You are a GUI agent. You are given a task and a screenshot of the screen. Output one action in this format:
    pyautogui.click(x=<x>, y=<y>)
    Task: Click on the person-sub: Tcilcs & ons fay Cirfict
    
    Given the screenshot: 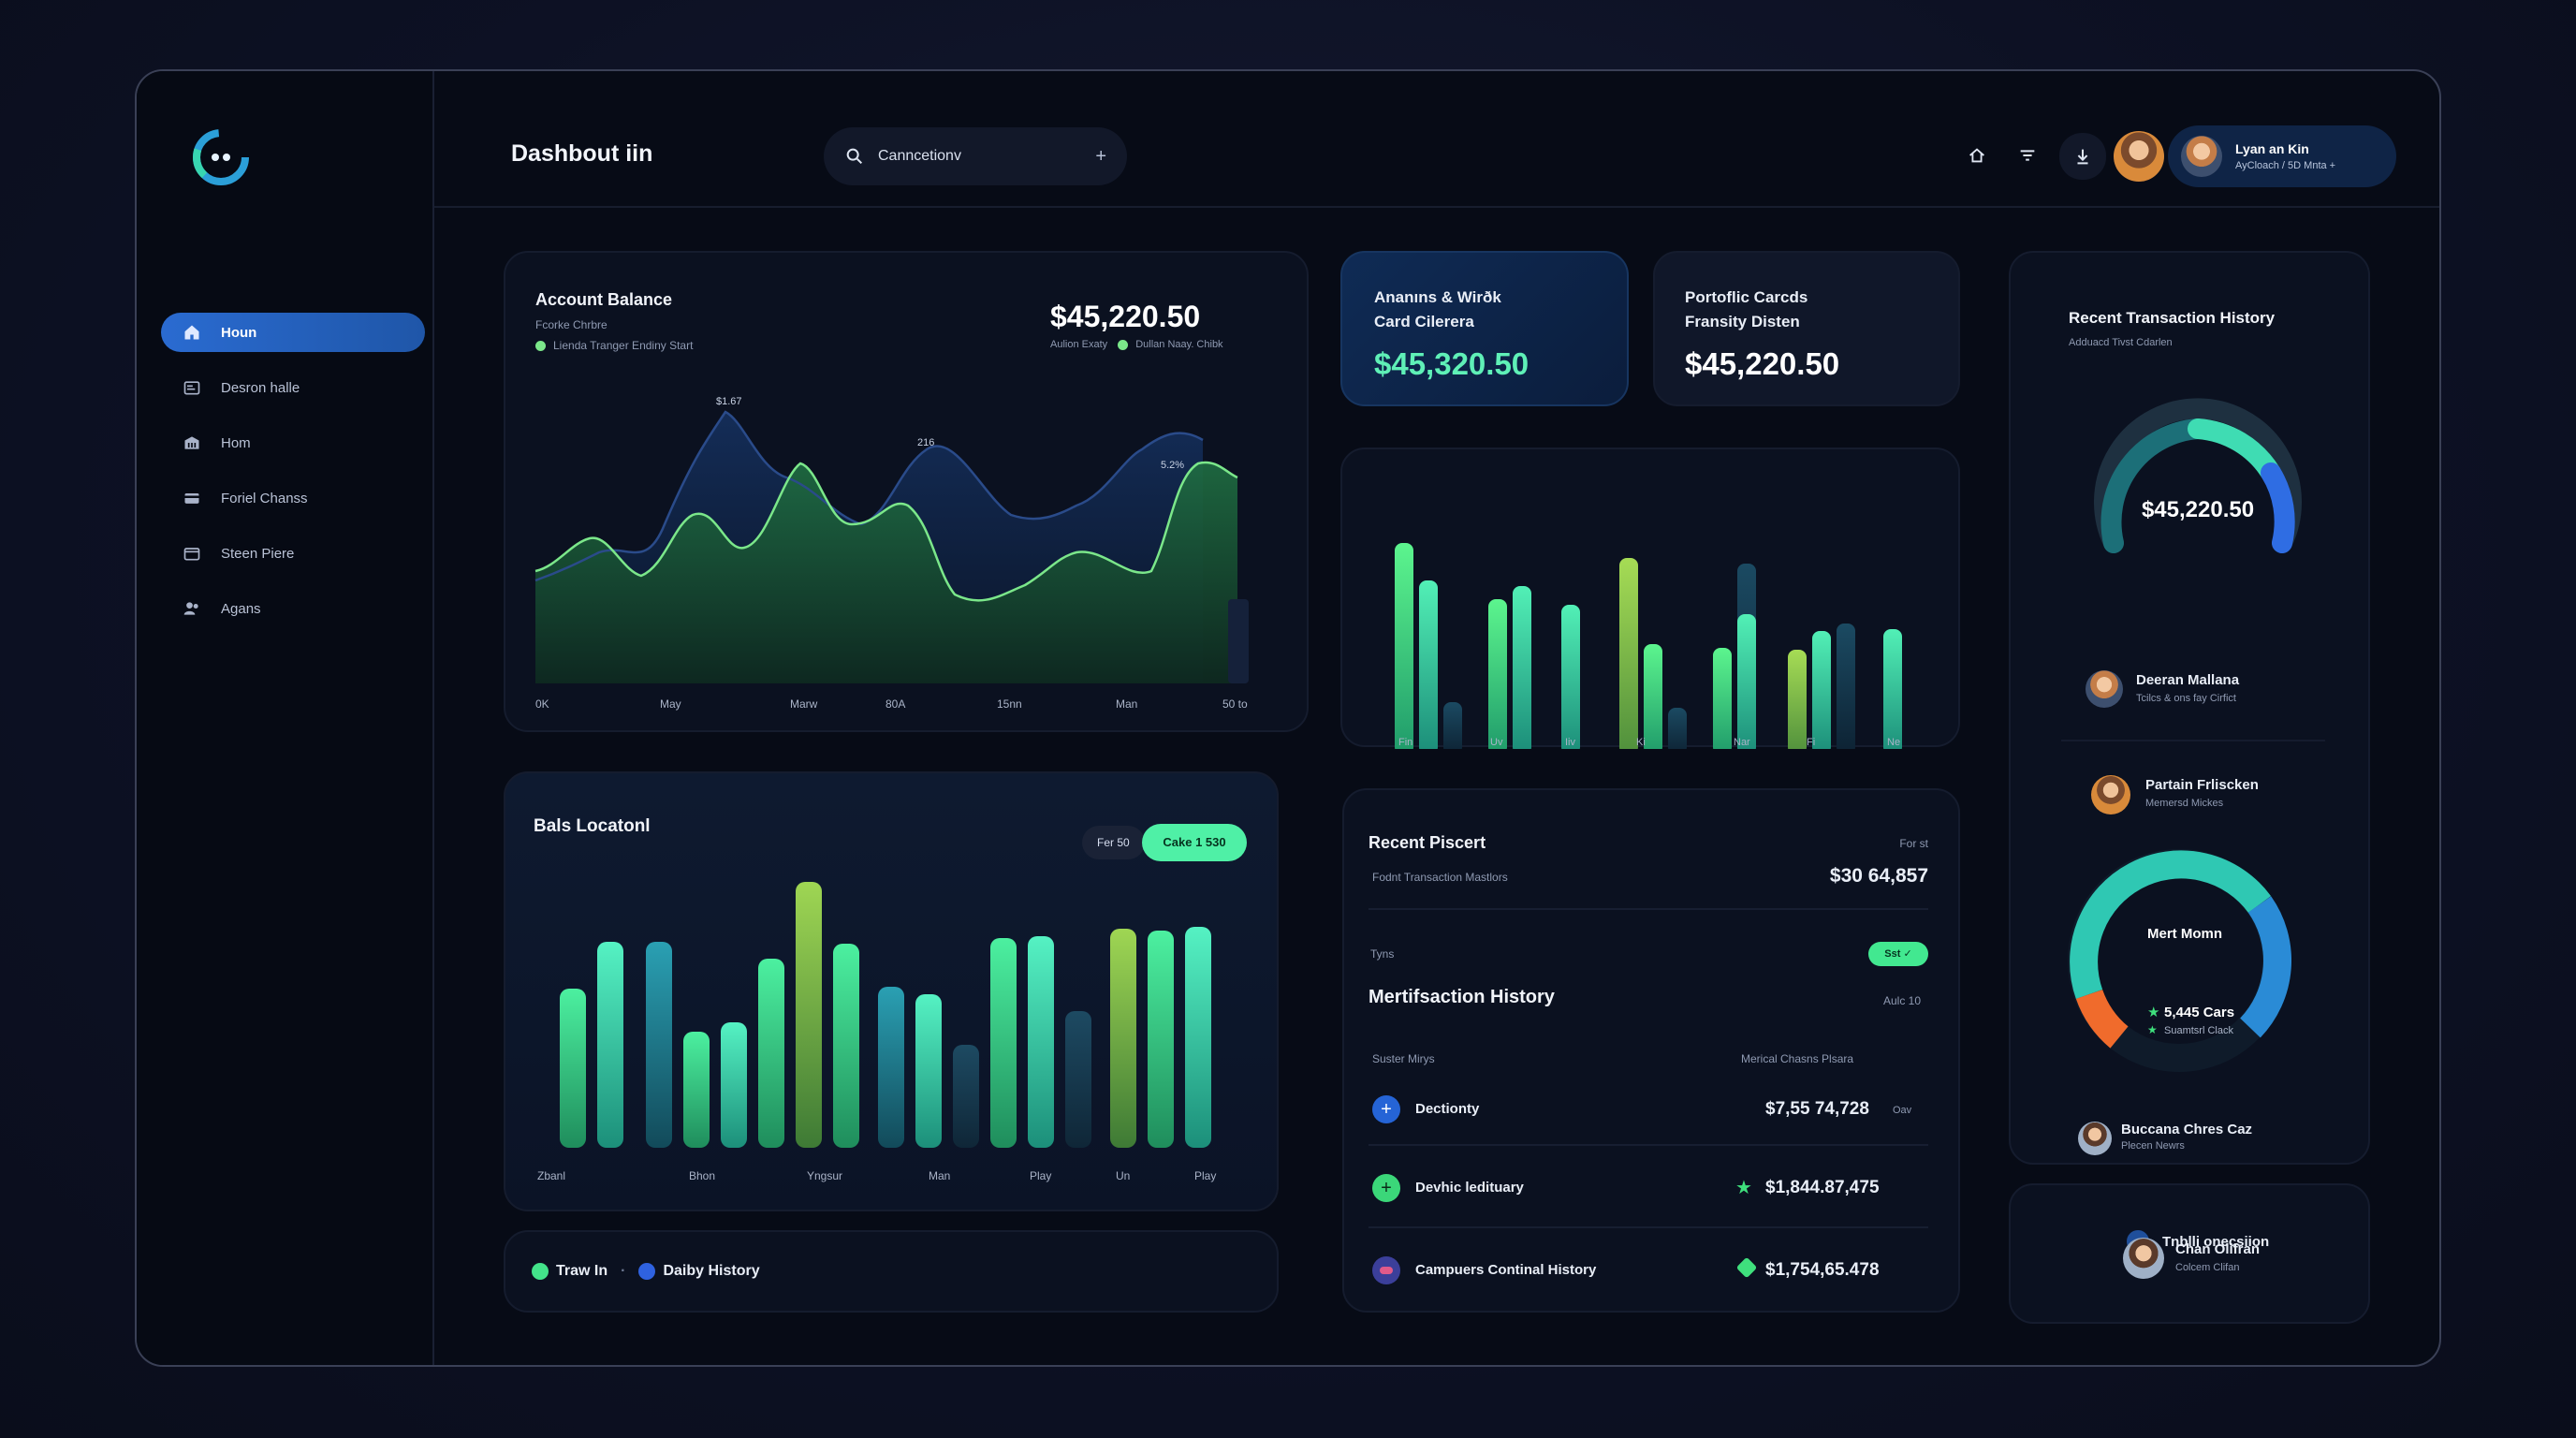 What is the action you would take?
    pyautogui.click(x=2186, y=698)
    